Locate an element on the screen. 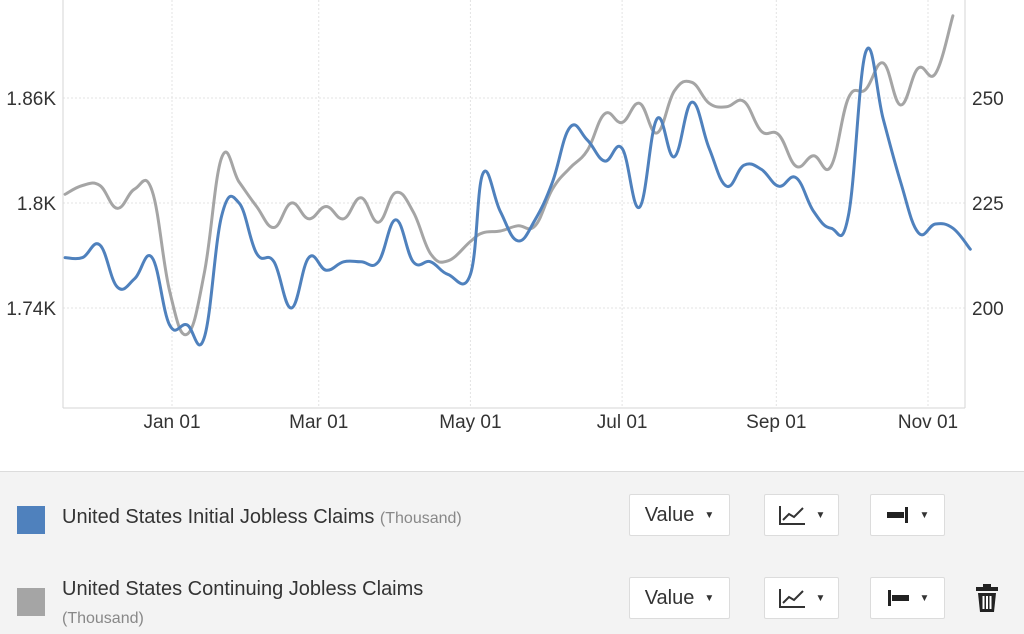 Image resolution: width=1024 pixels, height=634 pixels. y-right-tick-label: 200 is located at coordinates (988, 309).